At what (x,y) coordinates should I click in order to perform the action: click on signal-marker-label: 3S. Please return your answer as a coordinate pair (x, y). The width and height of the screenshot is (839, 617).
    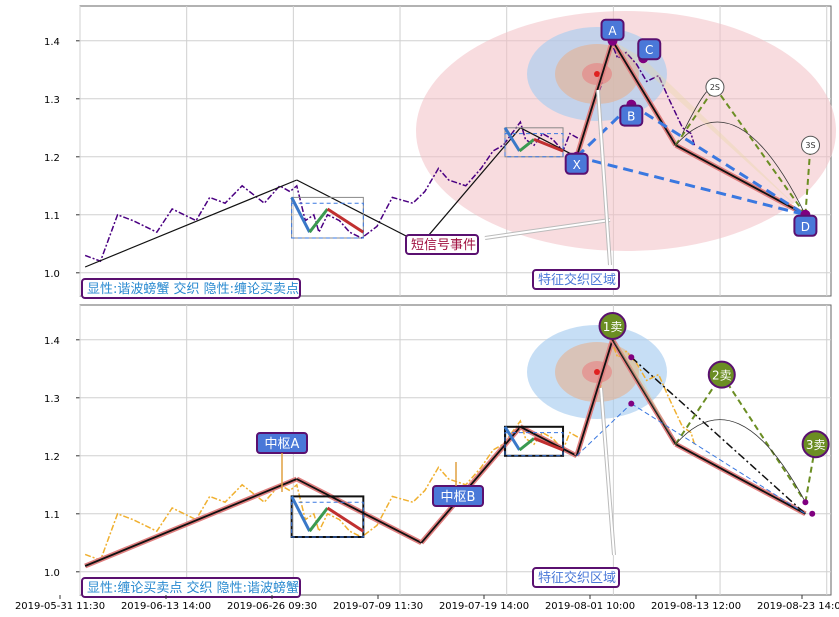
    Looking at the image, I should click on (810, 145).